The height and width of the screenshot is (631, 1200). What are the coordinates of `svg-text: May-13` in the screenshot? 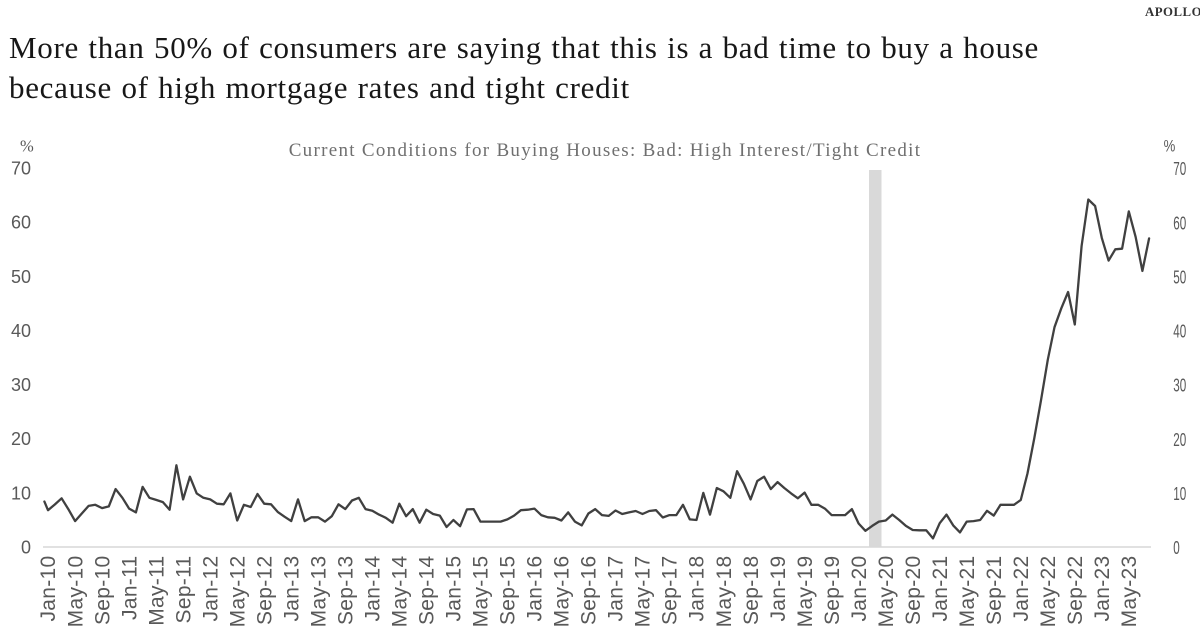 It's located at (318, 592).